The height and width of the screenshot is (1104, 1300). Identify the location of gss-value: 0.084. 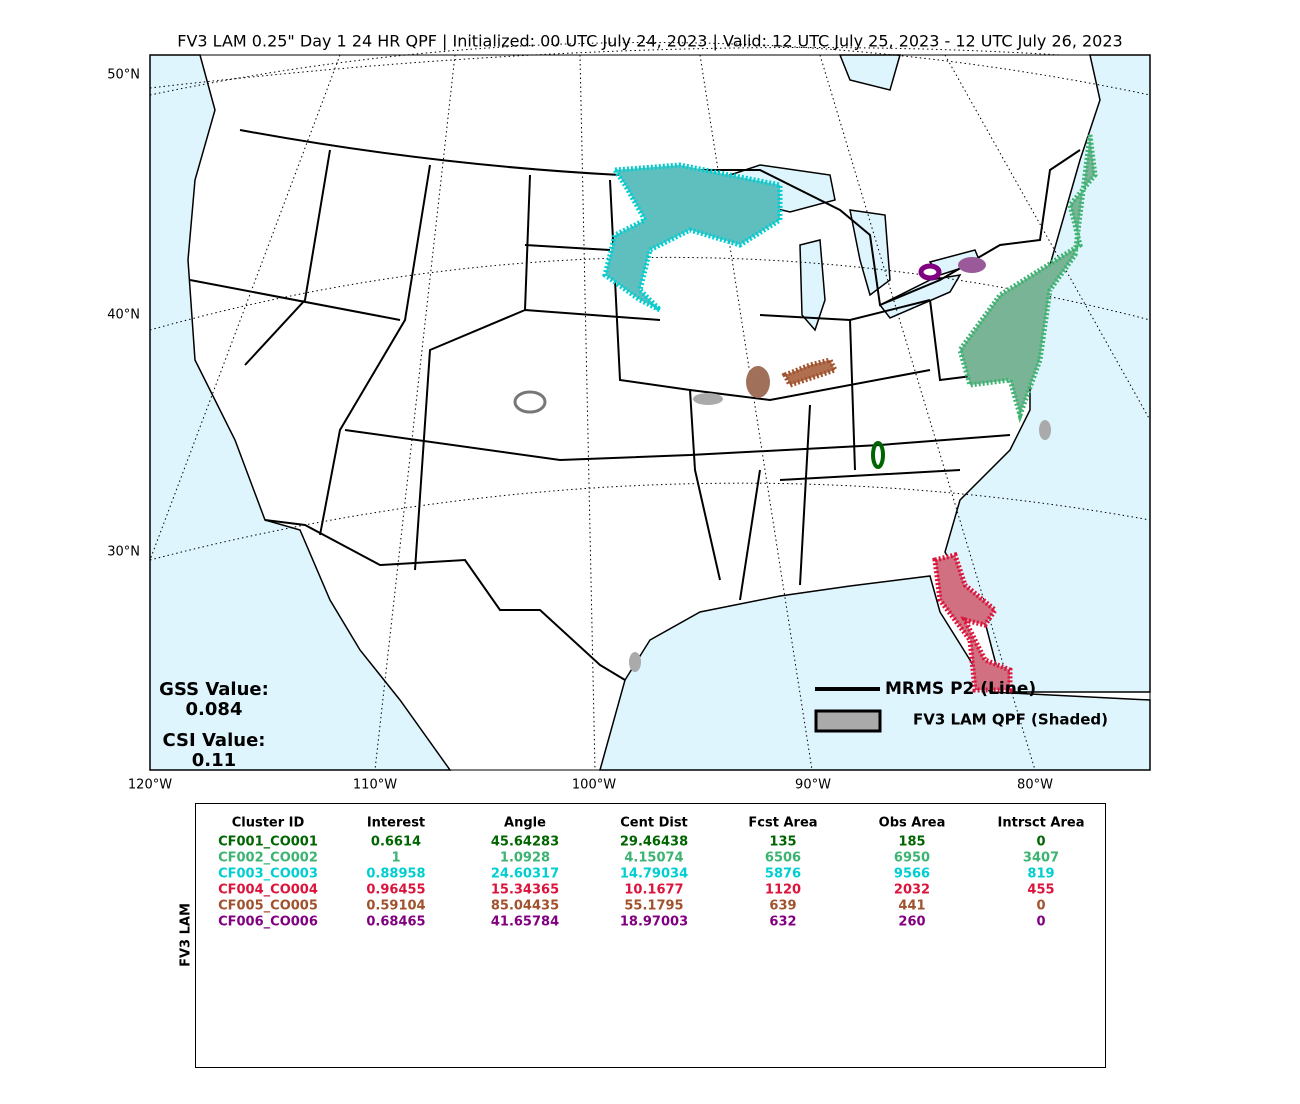
(214, 709).